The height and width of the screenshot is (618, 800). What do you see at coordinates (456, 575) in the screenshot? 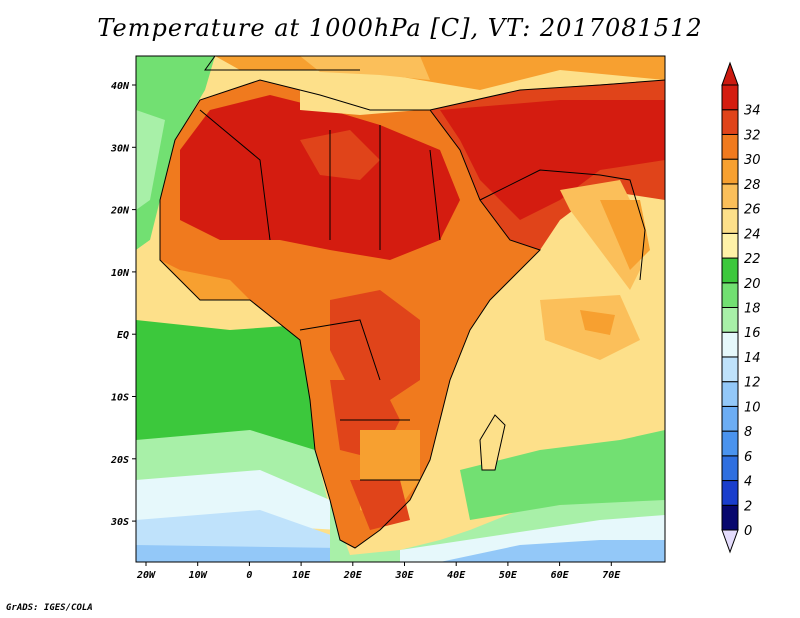
I see `lon-tick-label: 40E` at bounding box center [456, 575].